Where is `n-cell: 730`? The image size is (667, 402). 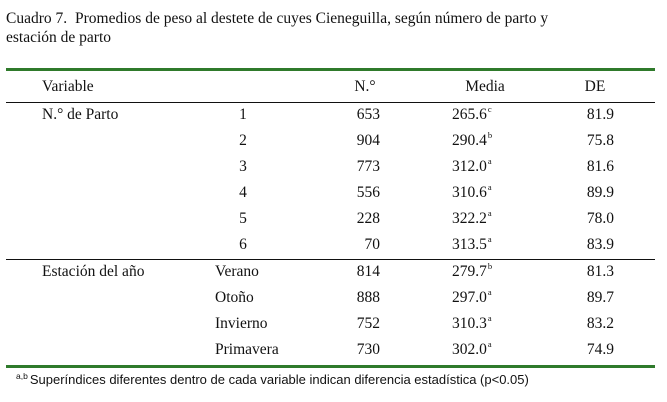 n-cell: 730 is located at coordinates (368, 349).